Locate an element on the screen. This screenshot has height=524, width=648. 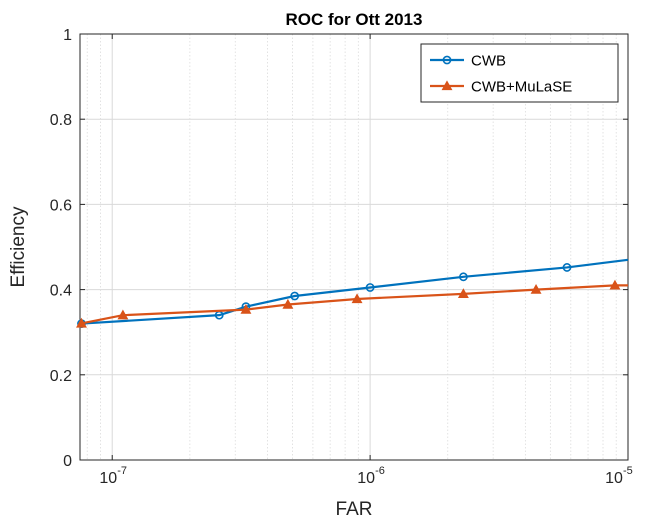
legend-label: CWB is located at coordinates (488, 61).